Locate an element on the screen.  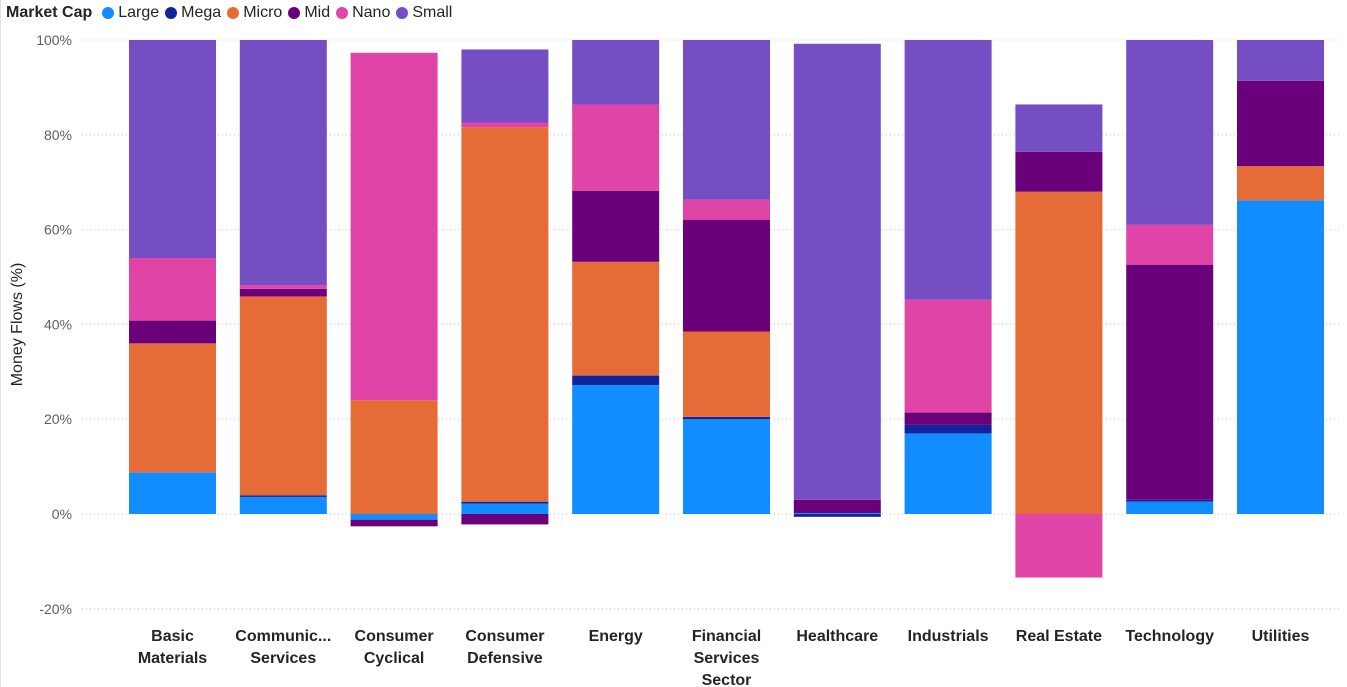
x-tick-label: Materials is located at coordinates (172, 658).